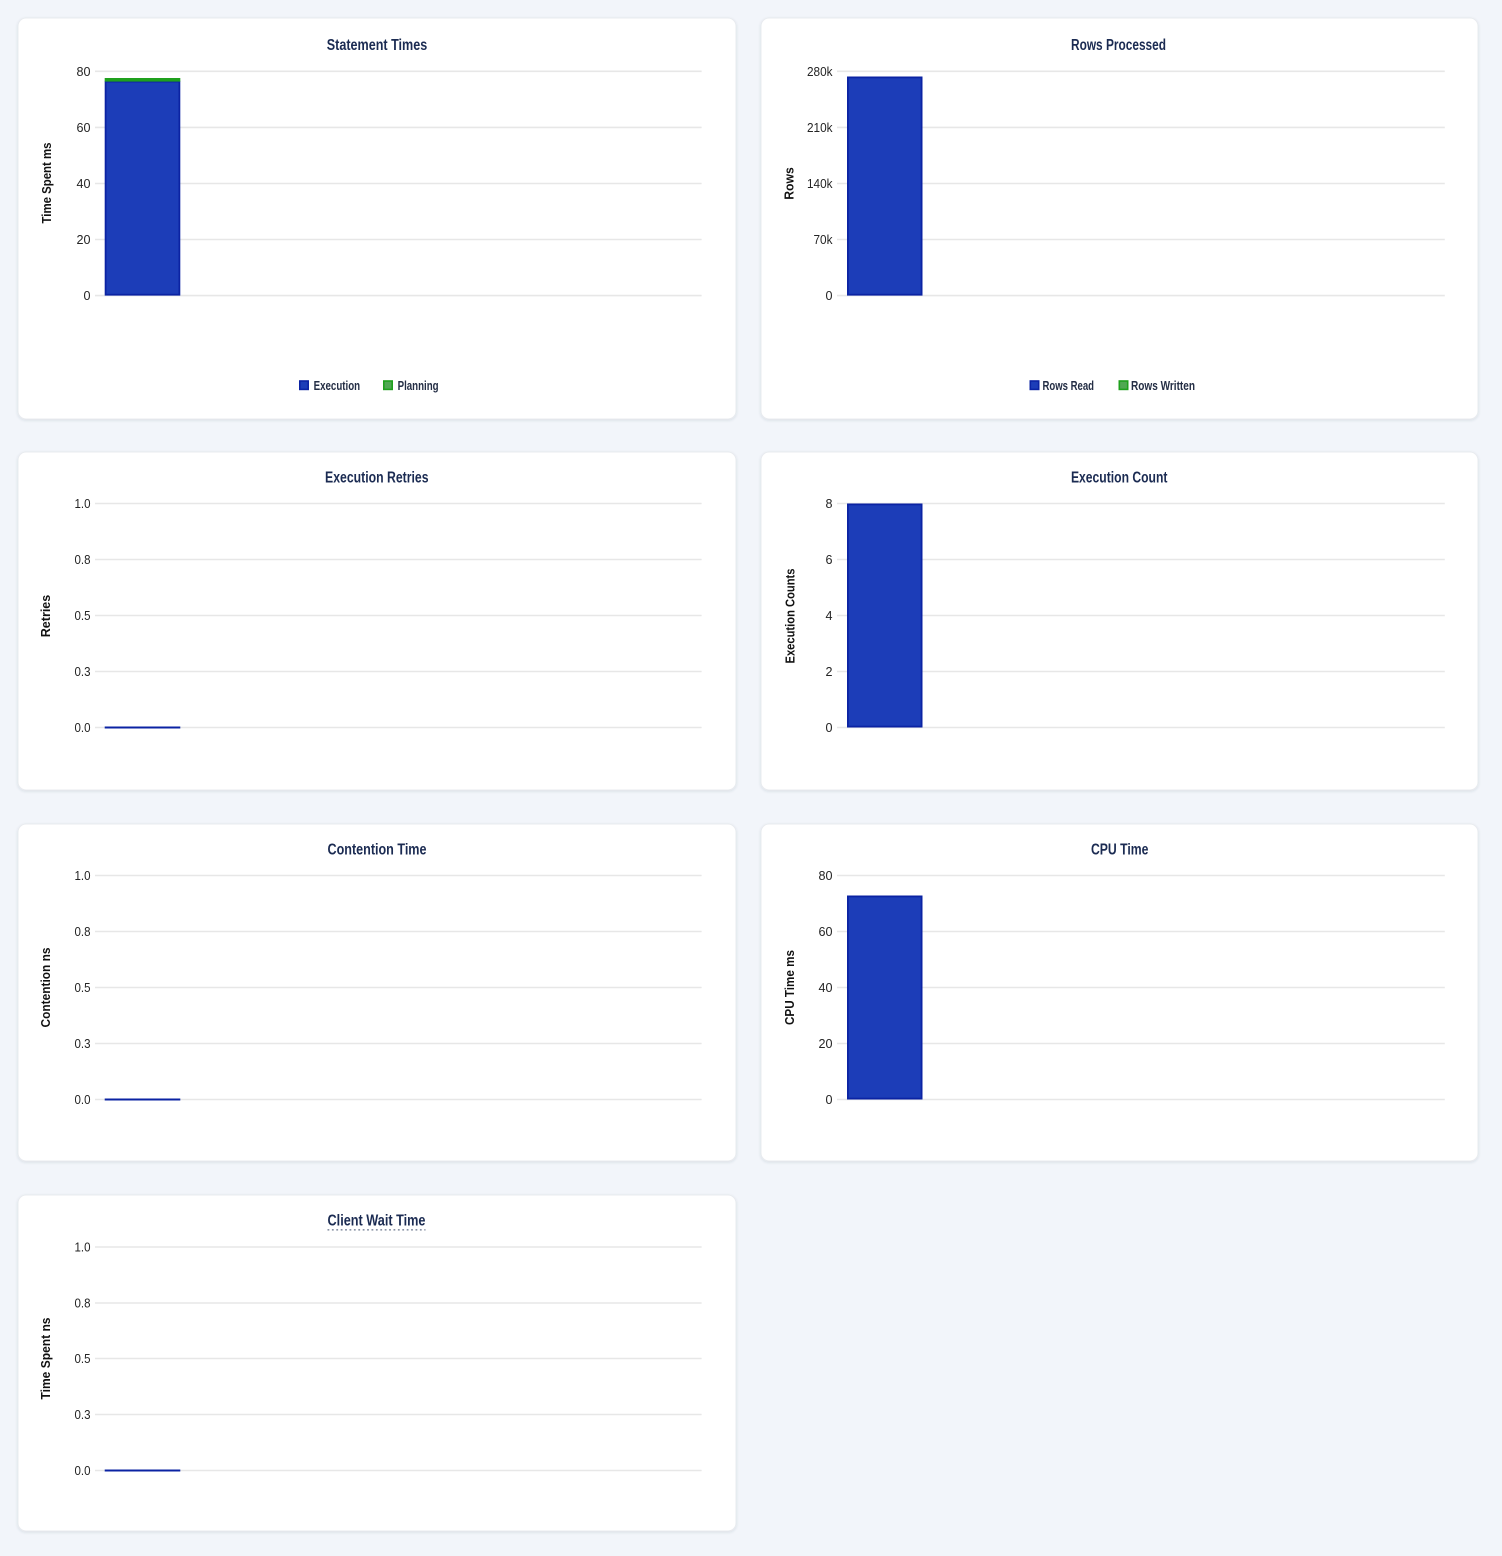  I want to click on svg-text: 2, so click(829, 672).